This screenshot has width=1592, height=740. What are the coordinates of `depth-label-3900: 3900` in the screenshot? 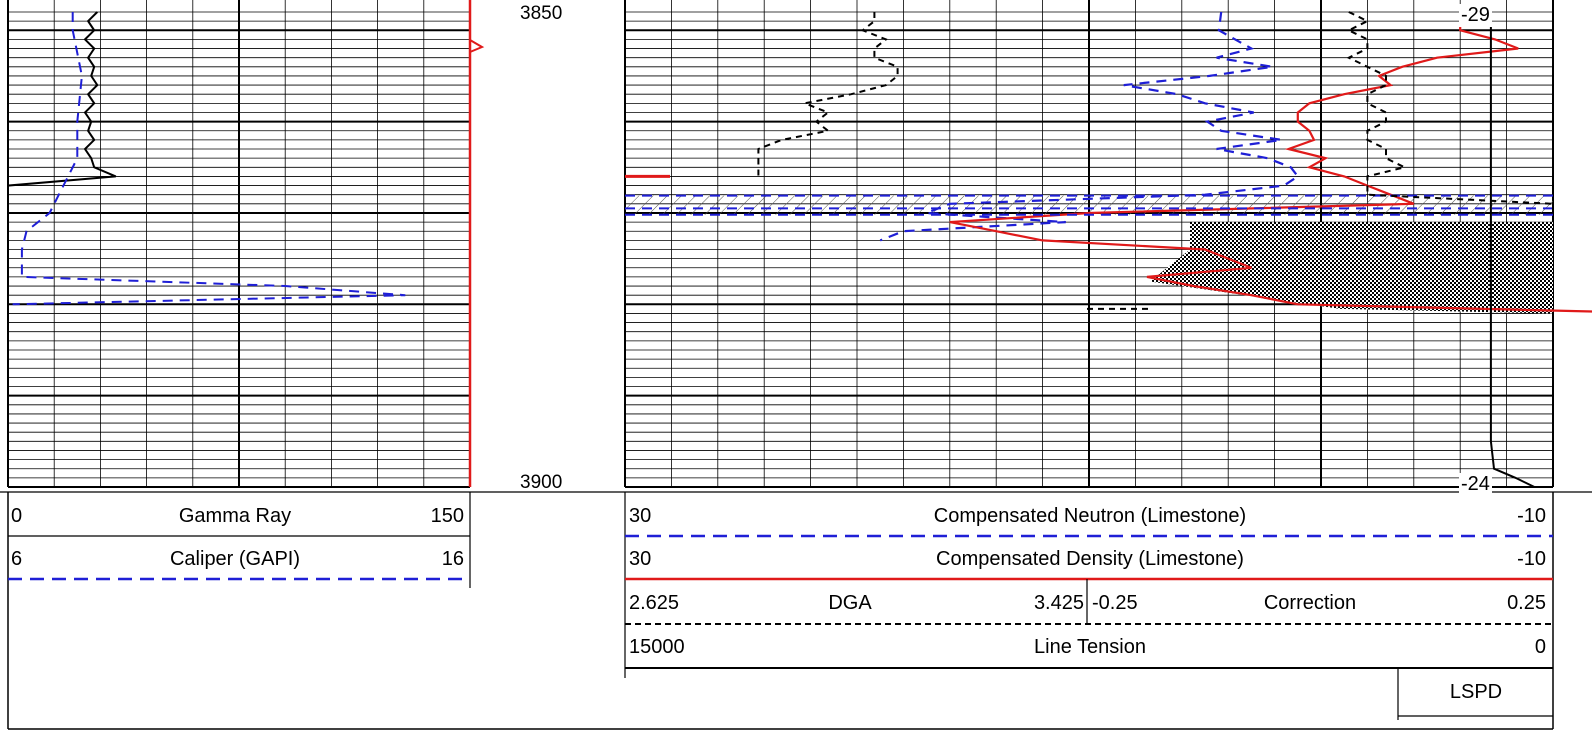 It's located at (541, 482).